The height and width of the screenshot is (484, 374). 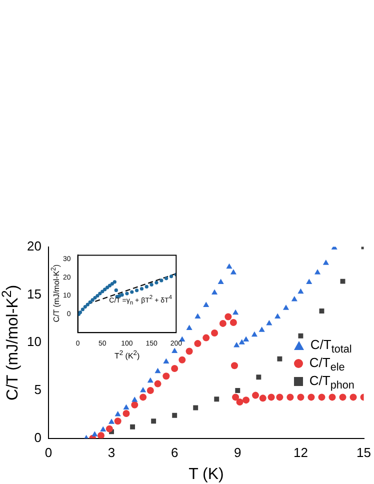 What do you see at coordinates (48, 452) in the screenshot?
I see `x-tick-label: 0` at bounding box center [48, 452].